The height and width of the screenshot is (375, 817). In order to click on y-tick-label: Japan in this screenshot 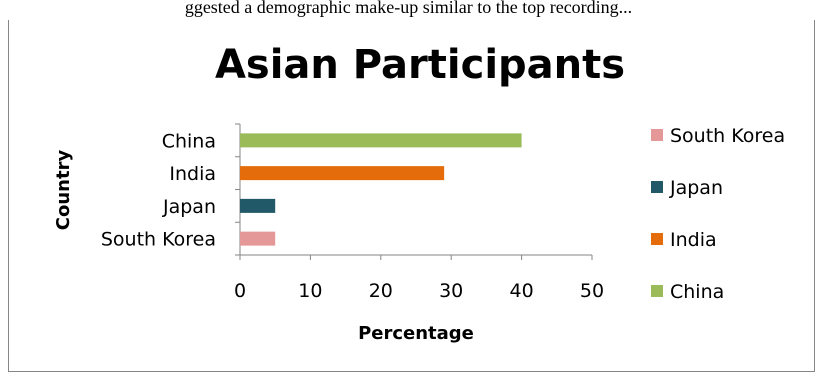, I will do `click(189, 207)`.